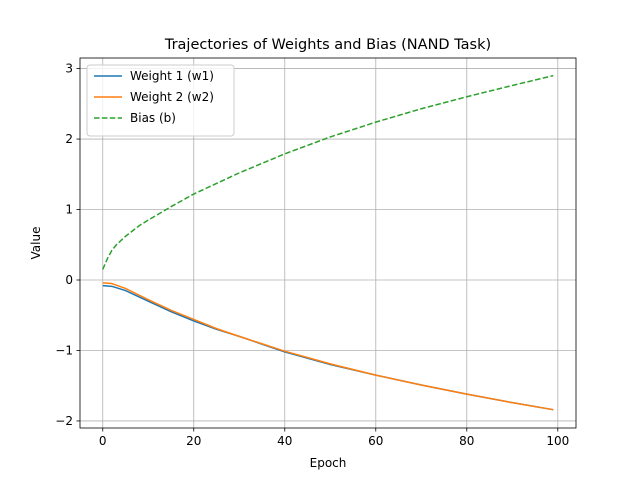  What do you see at coordinates (69, 69) in the screenshot?
I see `y-tick-label: 3` at bounding box center [69, 69].